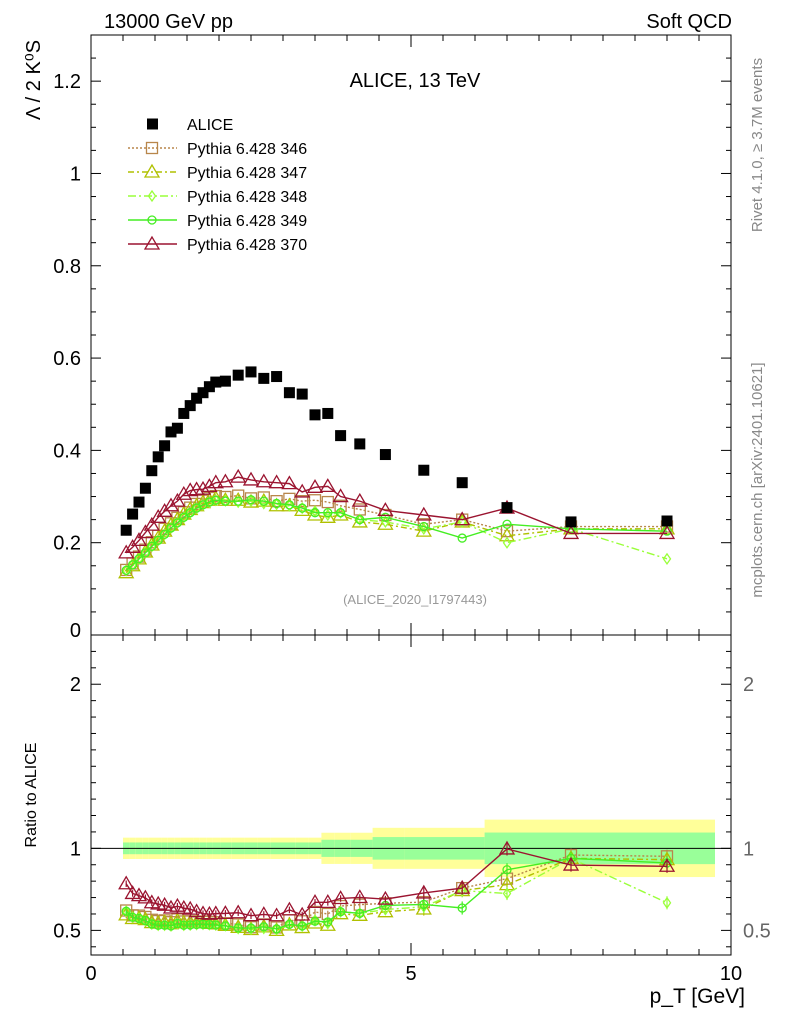 The width and height of the screenshot is (786, 1024). Describe the element at coordinates (67, 267) in the screenshot. I see `y-tick-label-main: 0.8` at that location.